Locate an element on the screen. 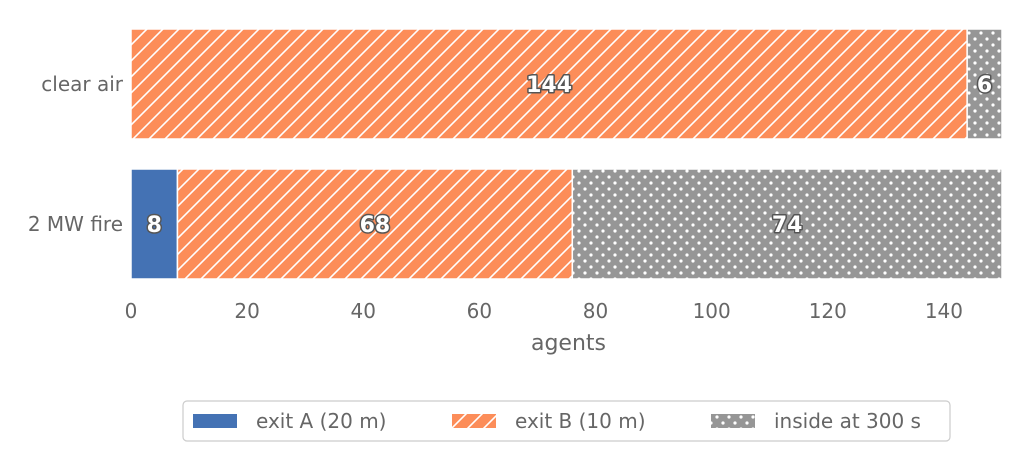 This screenshot has width=1017, height=457. legend-frame is located at coordinates (566, 421).